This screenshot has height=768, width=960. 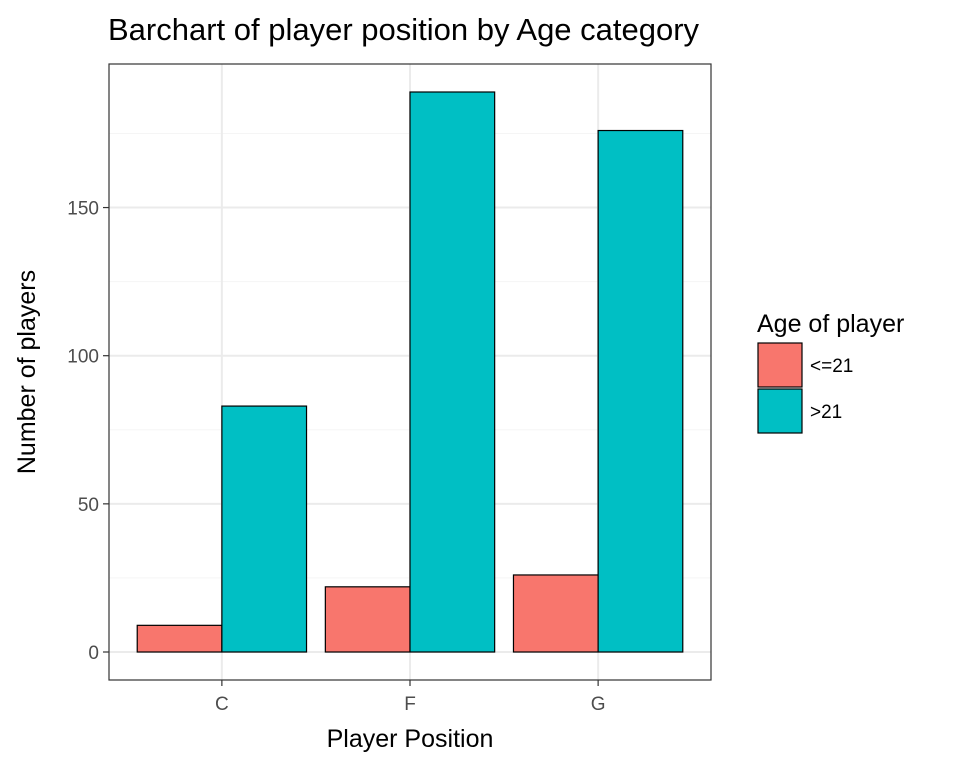 I want to click on y-axis: 0 50 100 150, so click(x=88, y=431).